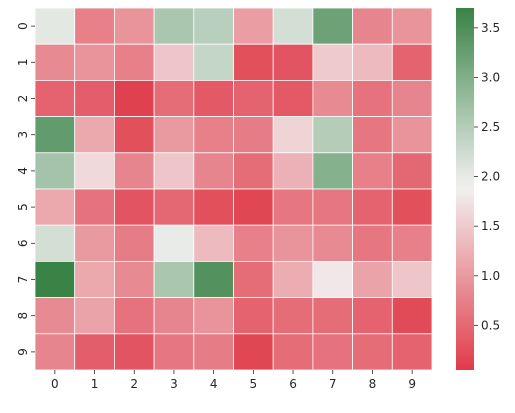 The width and height of the screenshot is (515, 413). I want to click on x-tick-label-6: 6, so click(293, 384).